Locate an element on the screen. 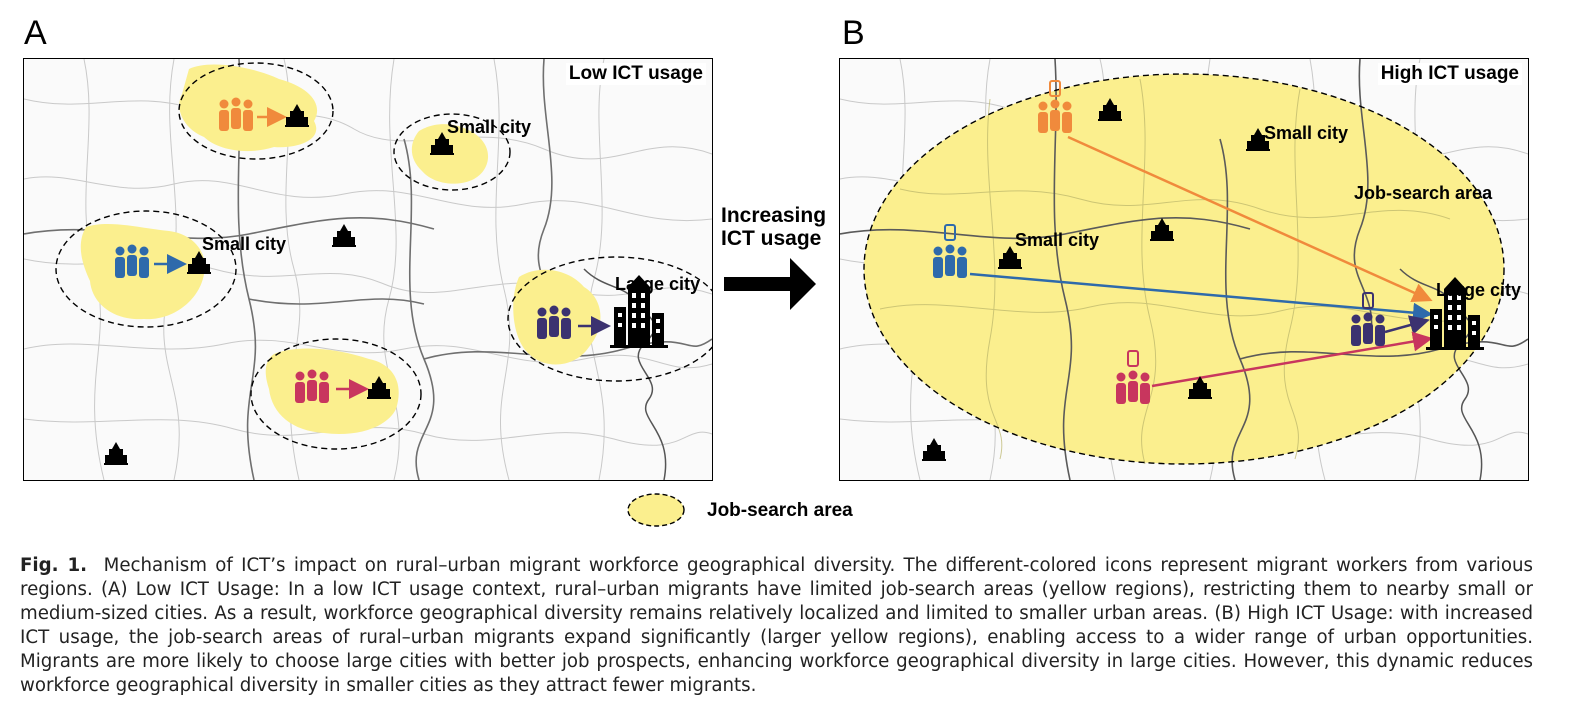  orange-worker-group-a is located at coordinates (236, 114).